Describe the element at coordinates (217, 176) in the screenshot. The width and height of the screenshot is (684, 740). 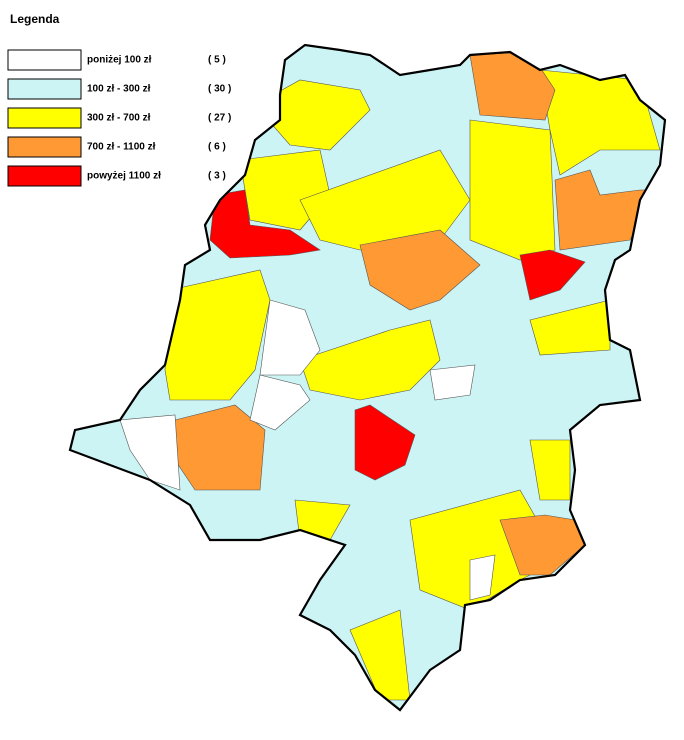
I see `legend-count: ( 3 )` at that location.